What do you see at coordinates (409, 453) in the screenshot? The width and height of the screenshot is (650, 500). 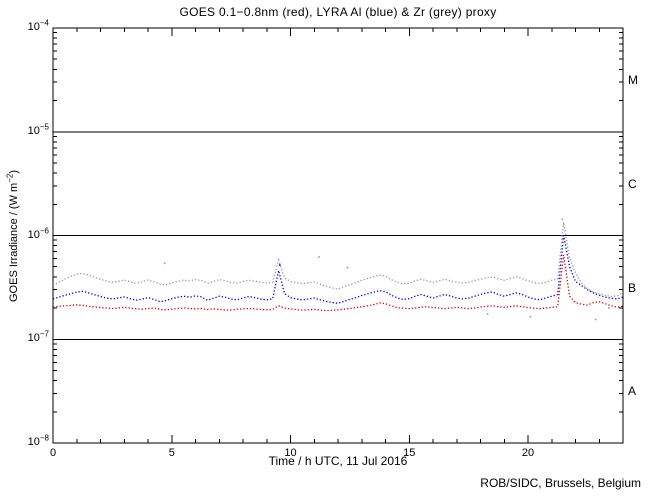 I see `x-tick-label: 15` at bounding box center [409, 453].